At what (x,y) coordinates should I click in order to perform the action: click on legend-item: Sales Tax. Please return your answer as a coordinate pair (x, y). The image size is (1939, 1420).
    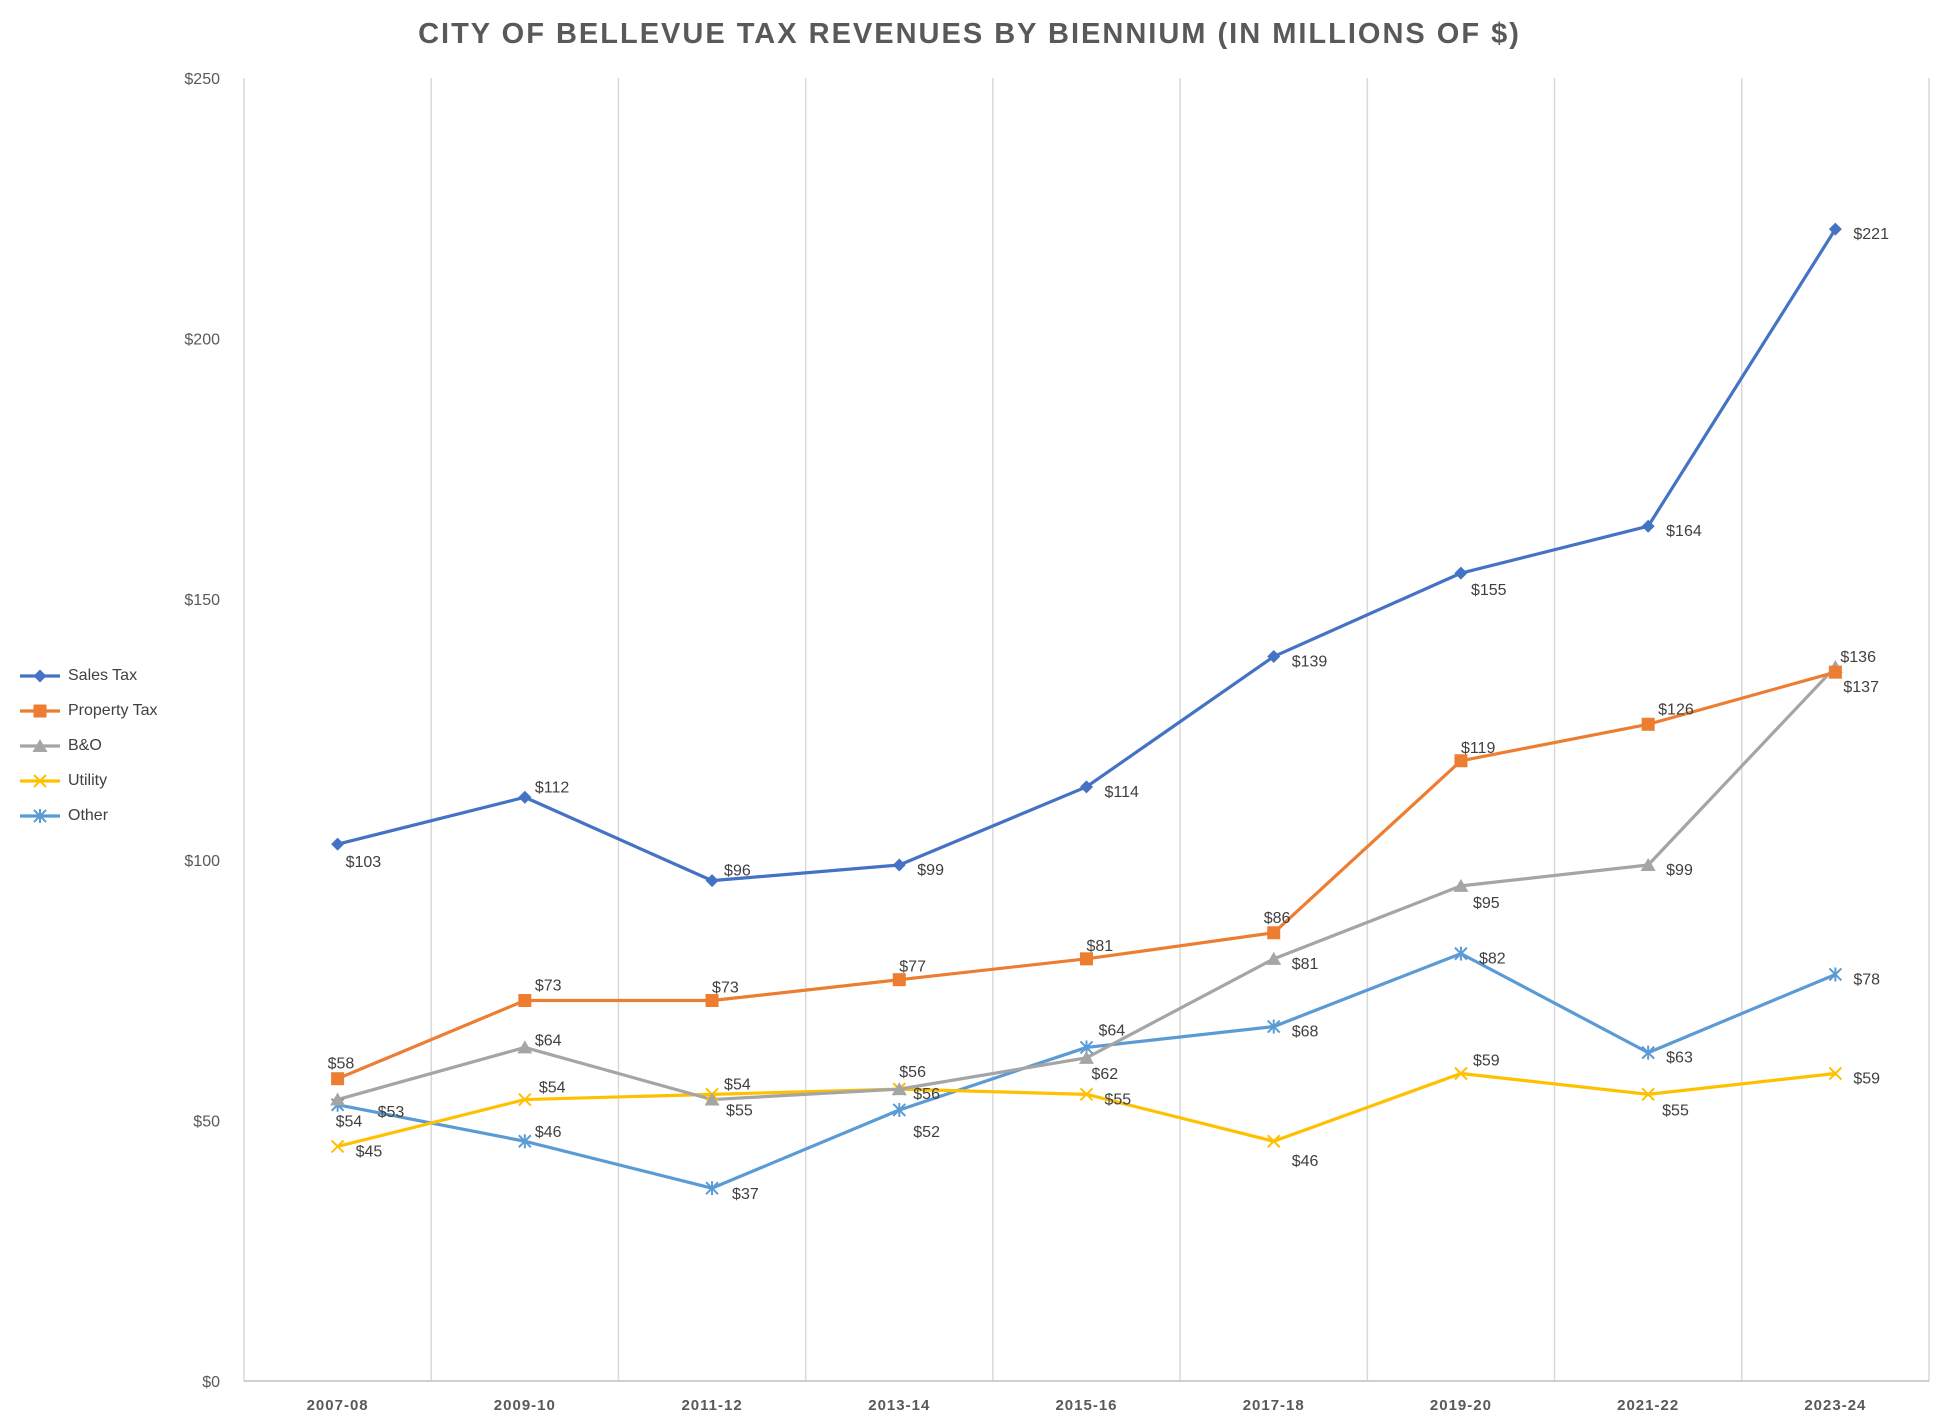
    Looking at the image, I should click on (88, 675).